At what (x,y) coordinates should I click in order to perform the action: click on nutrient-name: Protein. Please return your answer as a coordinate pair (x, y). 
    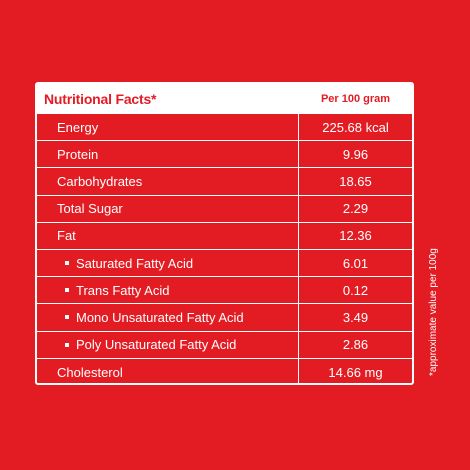
    Looking at the image, I should click on (168, 154).